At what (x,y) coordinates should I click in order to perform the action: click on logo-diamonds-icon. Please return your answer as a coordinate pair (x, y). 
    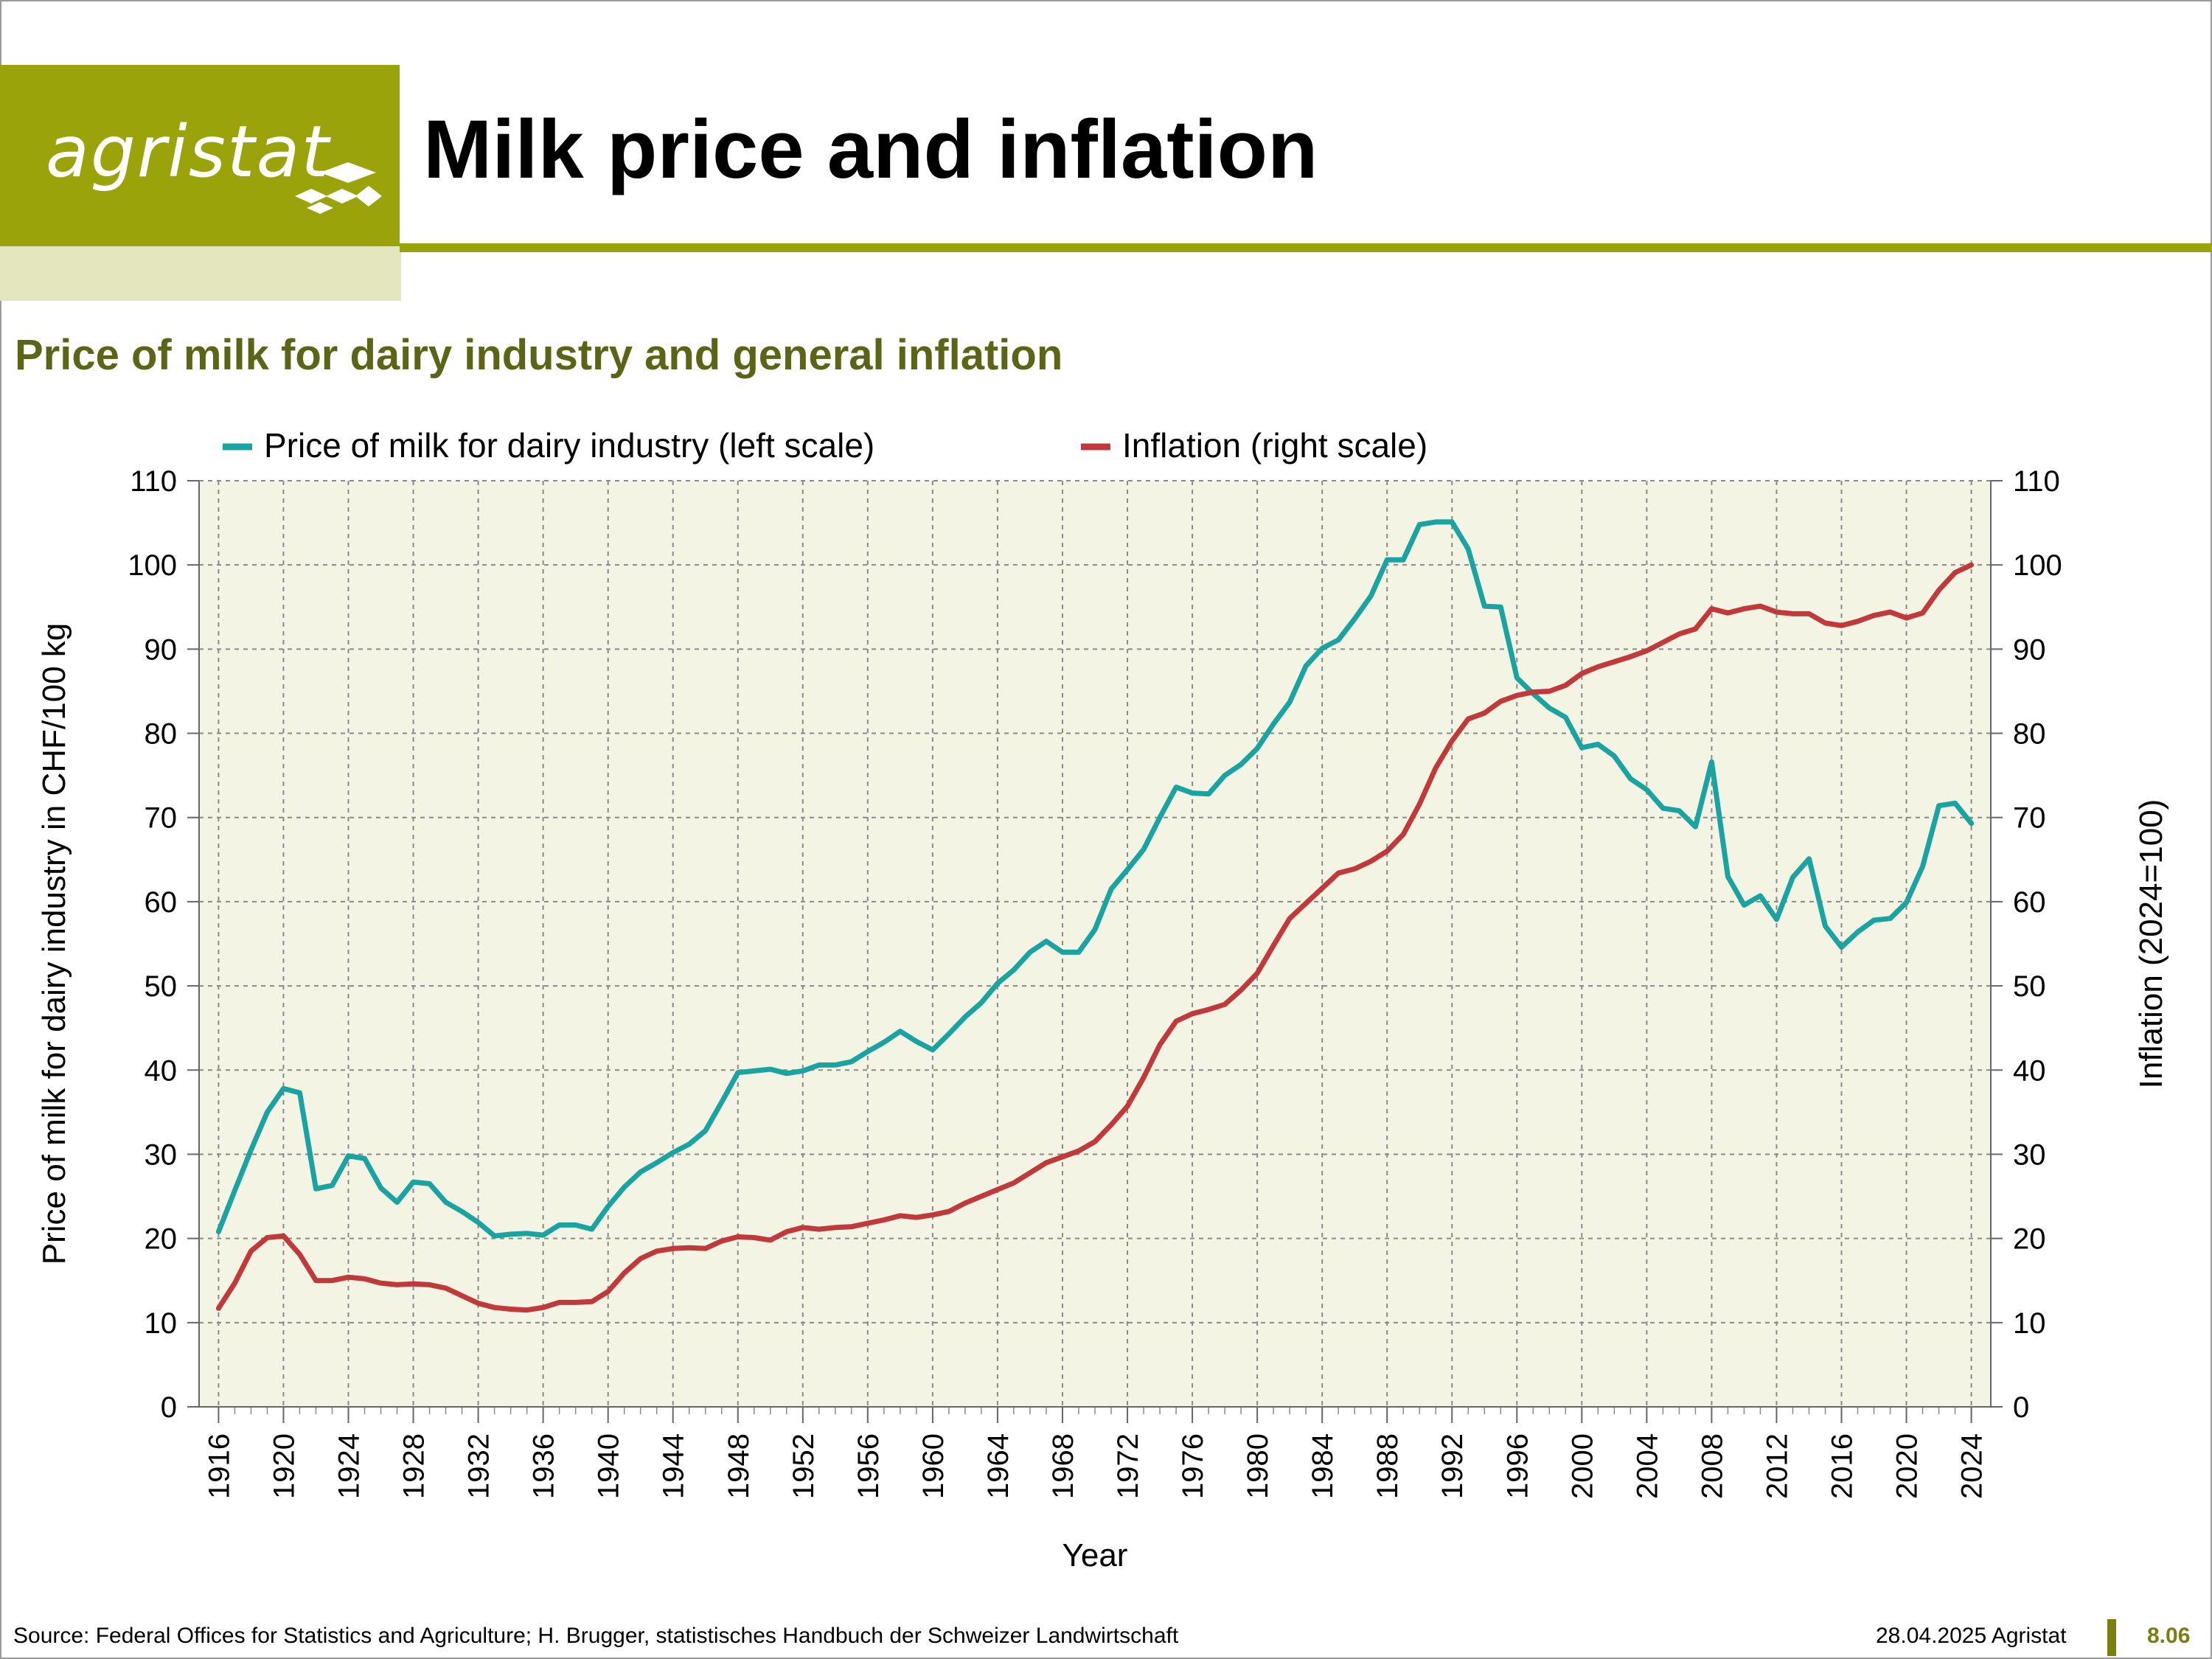
    Looking at the image, I should click on (338, 188).